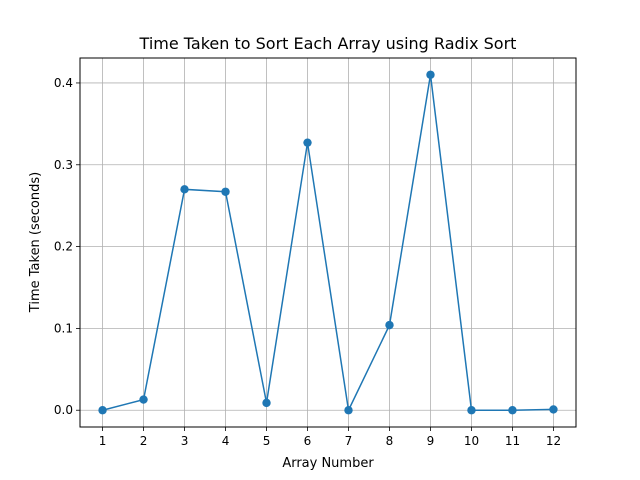  I want to click on y-axis-label: Time Taken (seconds), so click(35, 242).